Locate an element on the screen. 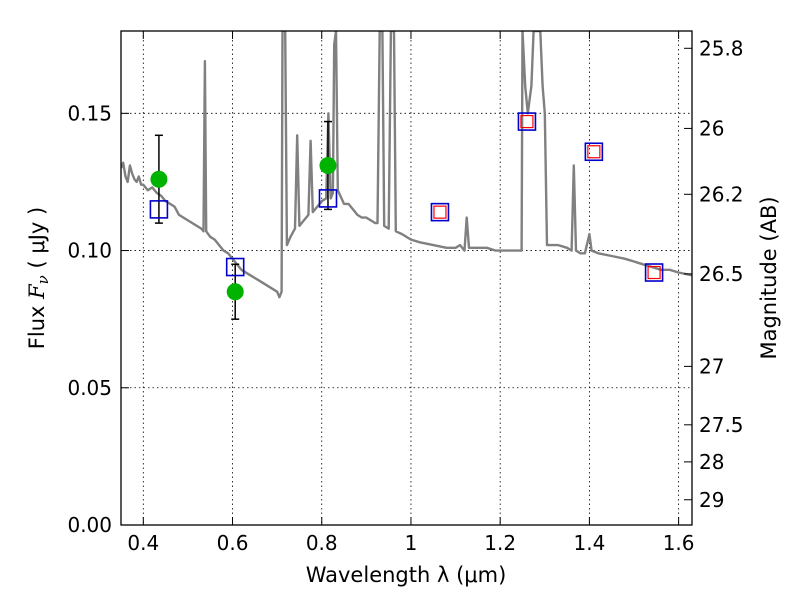 Image resolution: width=800 pixels, height=600 pixels. y2-tick-label: 27.5 is located at coordinates (721, 425).